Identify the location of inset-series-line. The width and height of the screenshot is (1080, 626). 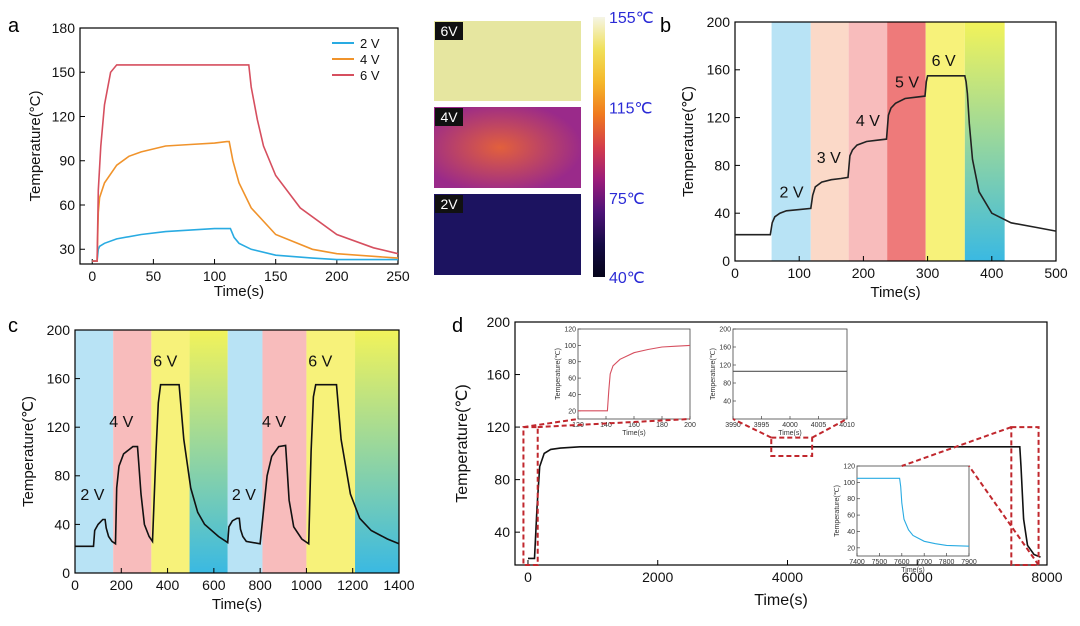
(634, 378).